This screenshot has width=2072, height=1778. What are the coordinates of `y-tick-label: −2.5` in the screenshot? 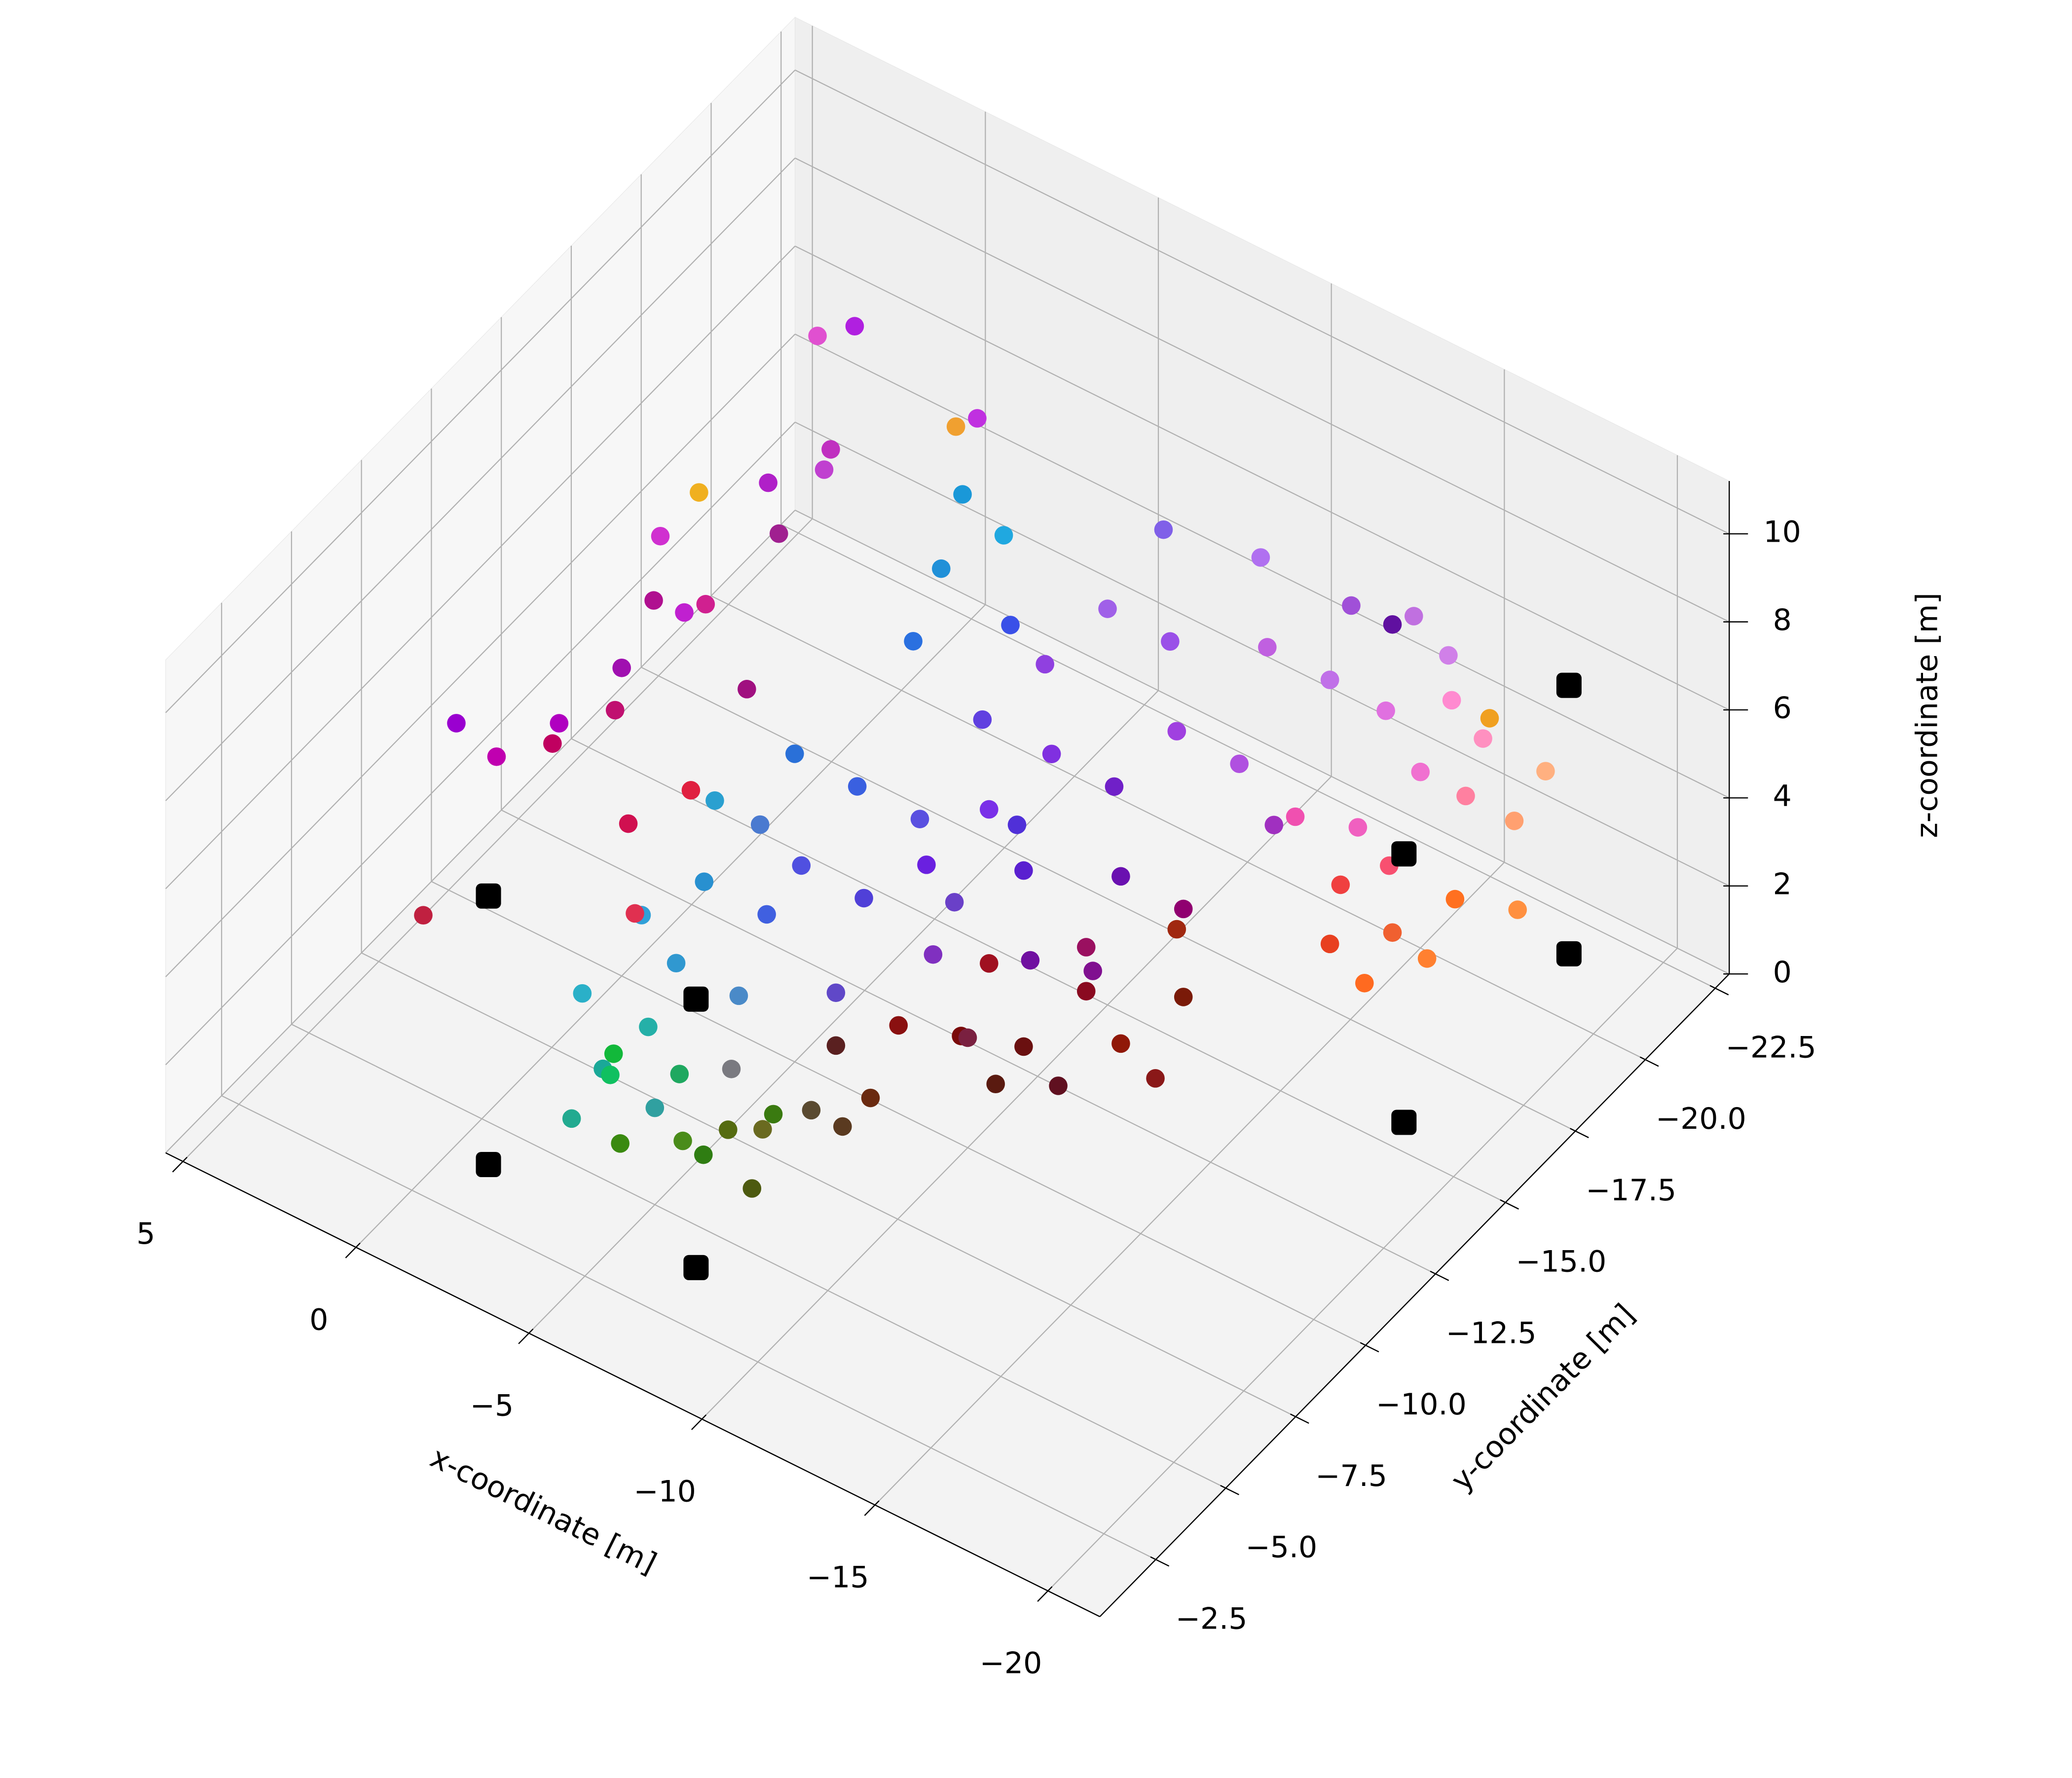 It's located at (1212, 1618).